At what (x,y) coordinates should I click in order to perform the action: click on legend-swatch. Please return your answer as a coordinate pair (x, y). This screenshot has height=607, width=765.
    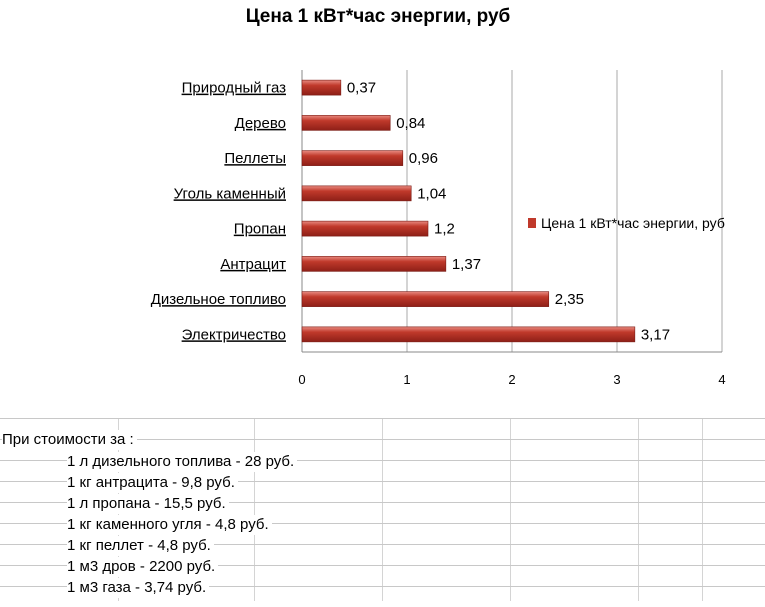
    Looking at the image, I should click on (532, 223).